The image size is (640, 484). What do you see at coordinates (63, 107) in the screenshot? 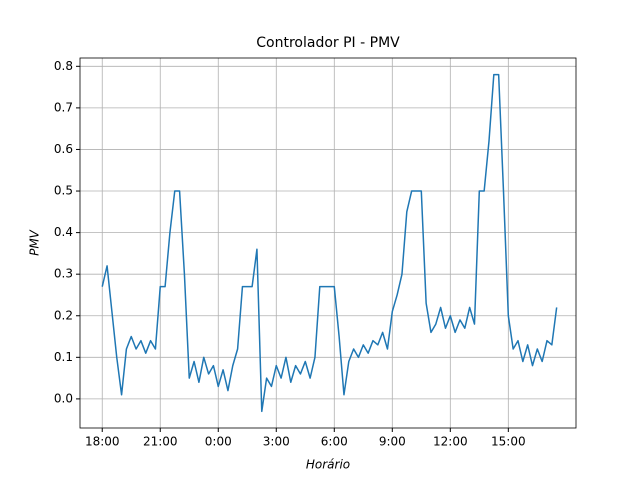
I see `y-tick-label: 0.7` at bounding box center [63, 107].